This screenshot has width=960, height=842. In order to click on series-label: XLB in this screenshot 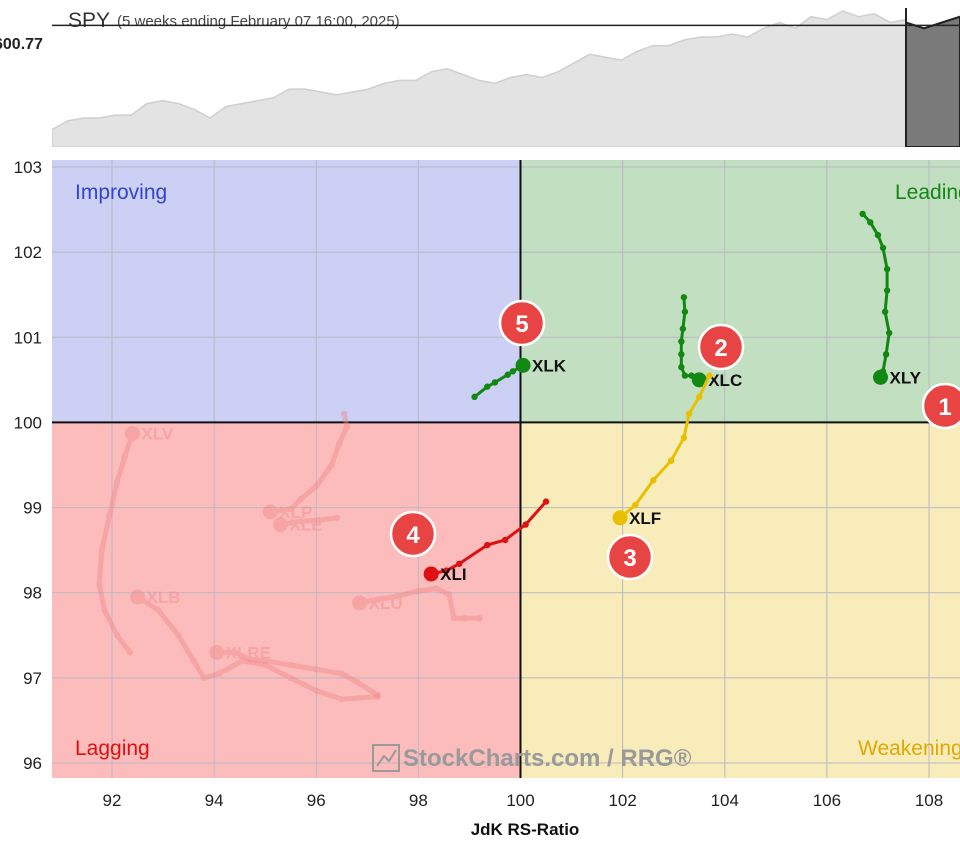, I will do `click(164, 597)`.